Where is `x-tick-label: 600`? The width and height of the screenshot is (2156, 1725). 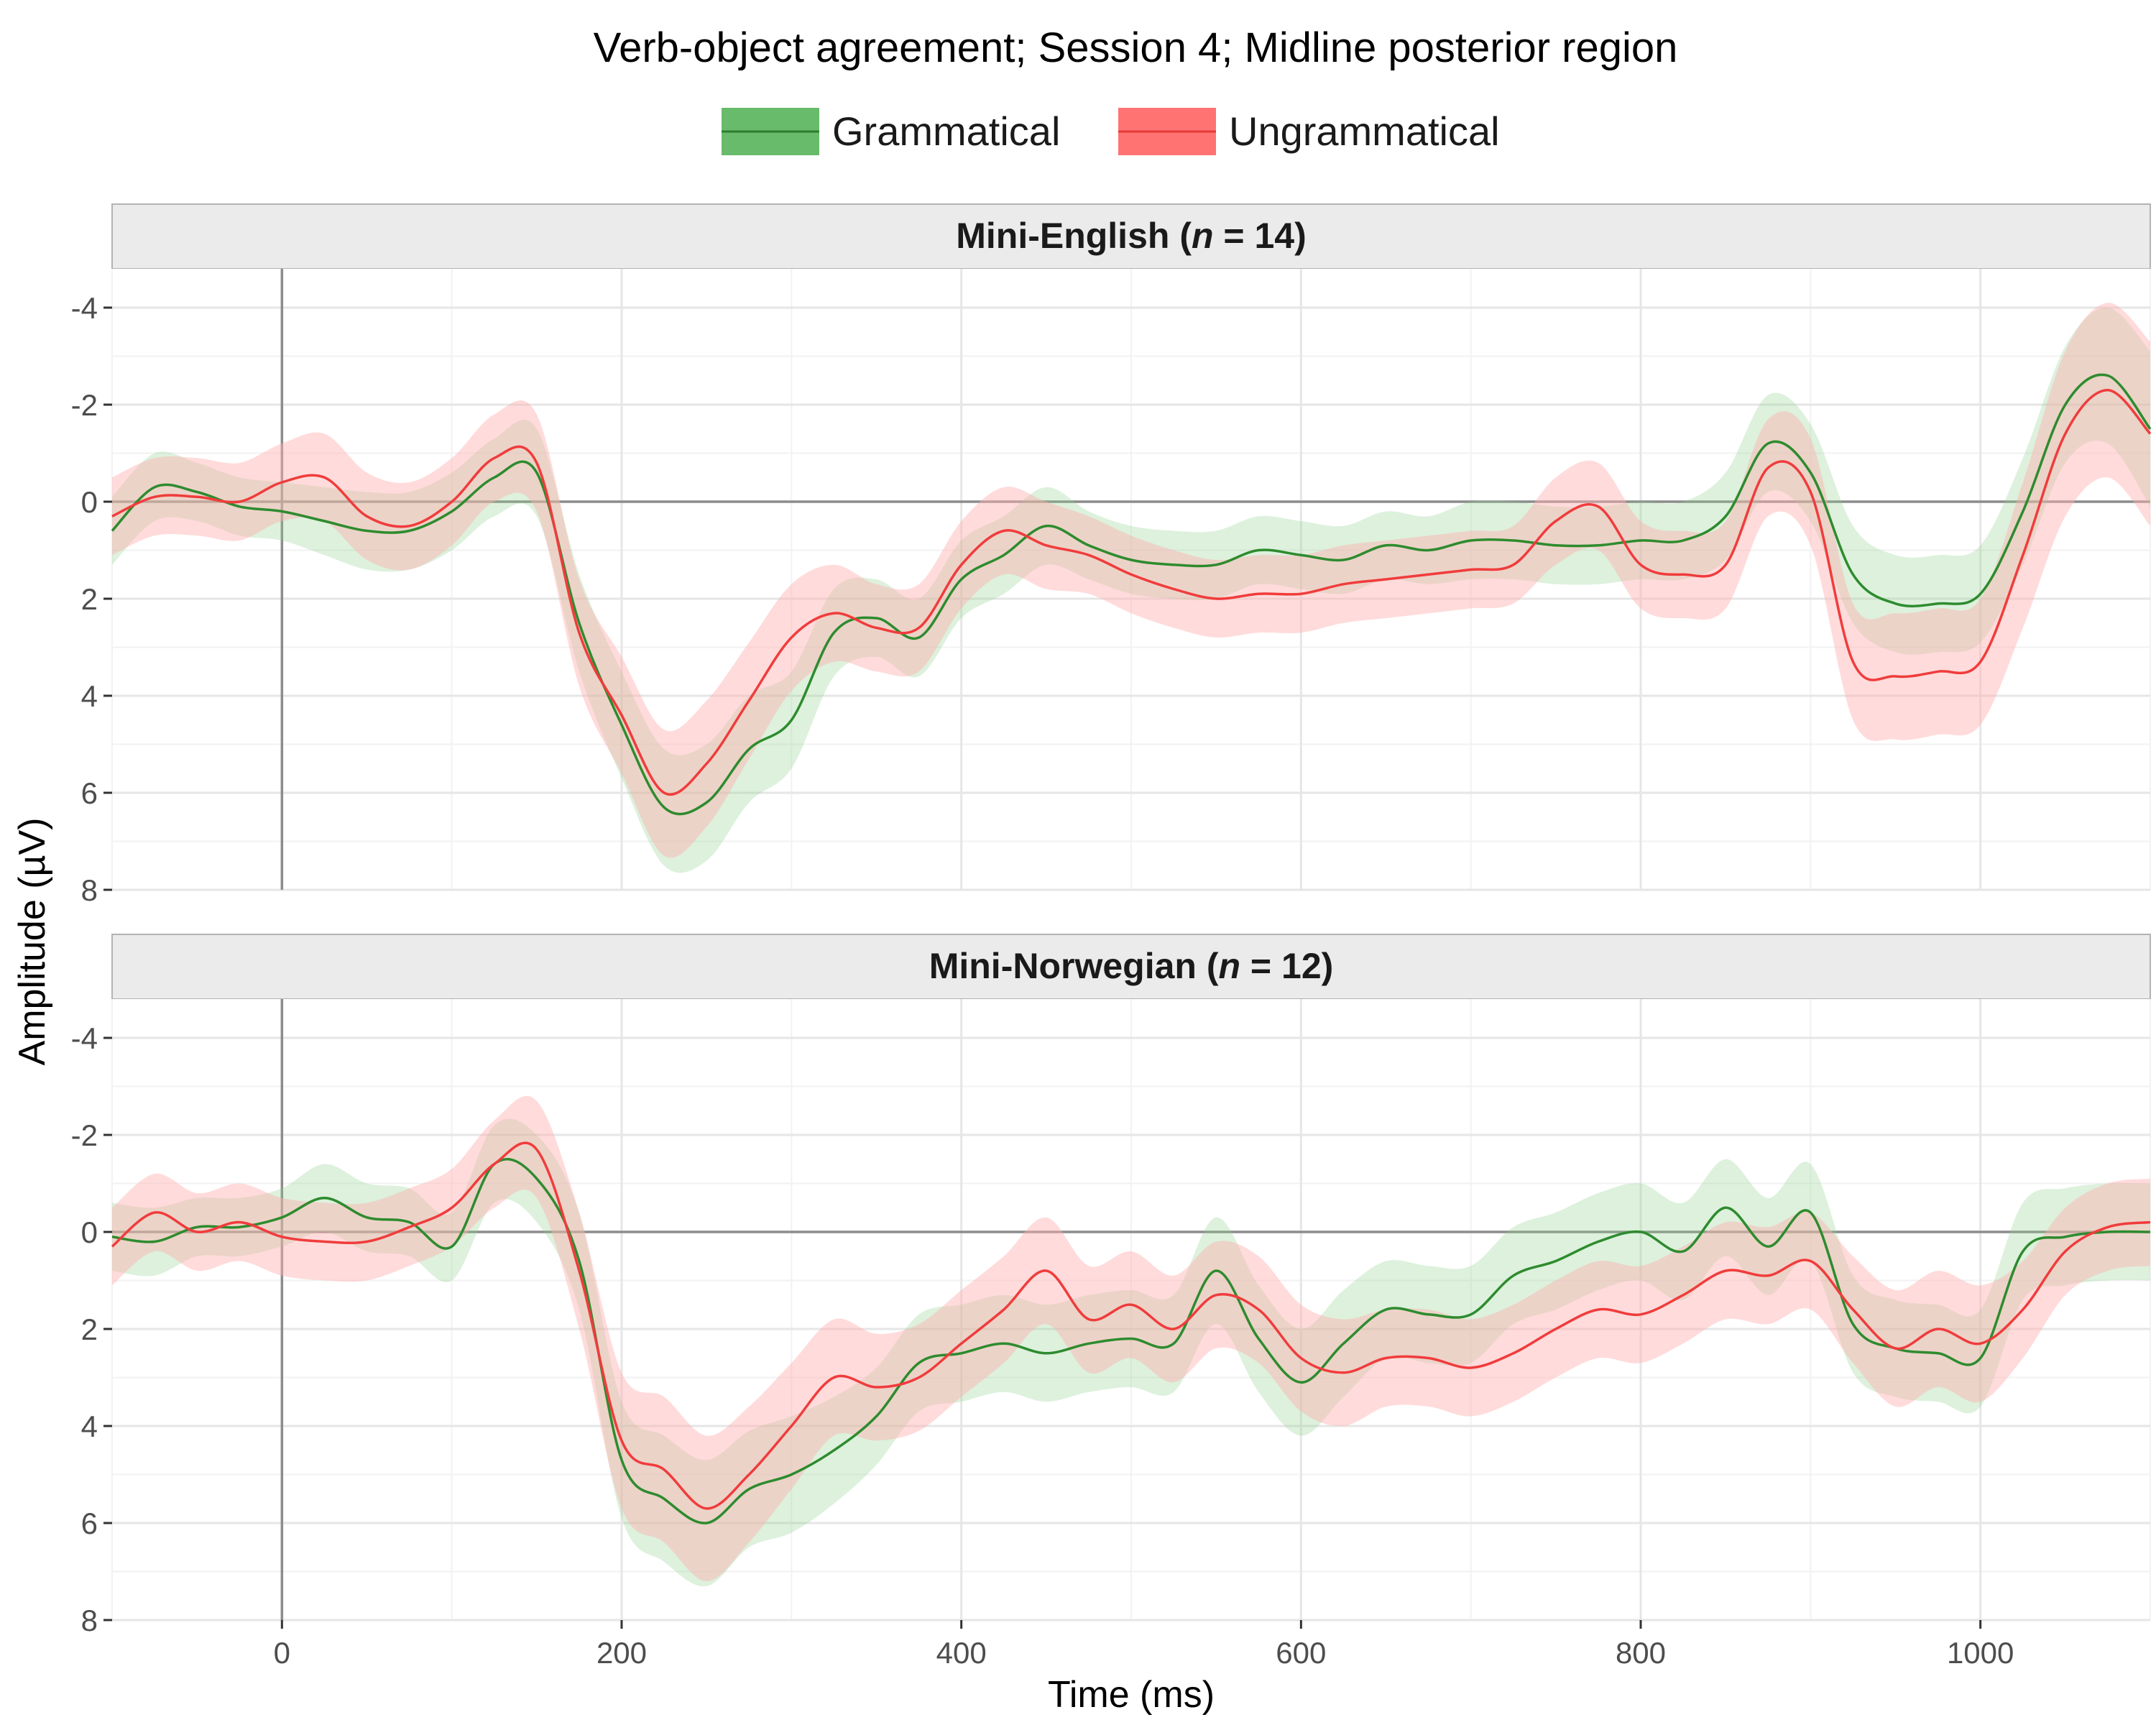 x-tick-label: 600 is located at coordinates (1301, 1653).